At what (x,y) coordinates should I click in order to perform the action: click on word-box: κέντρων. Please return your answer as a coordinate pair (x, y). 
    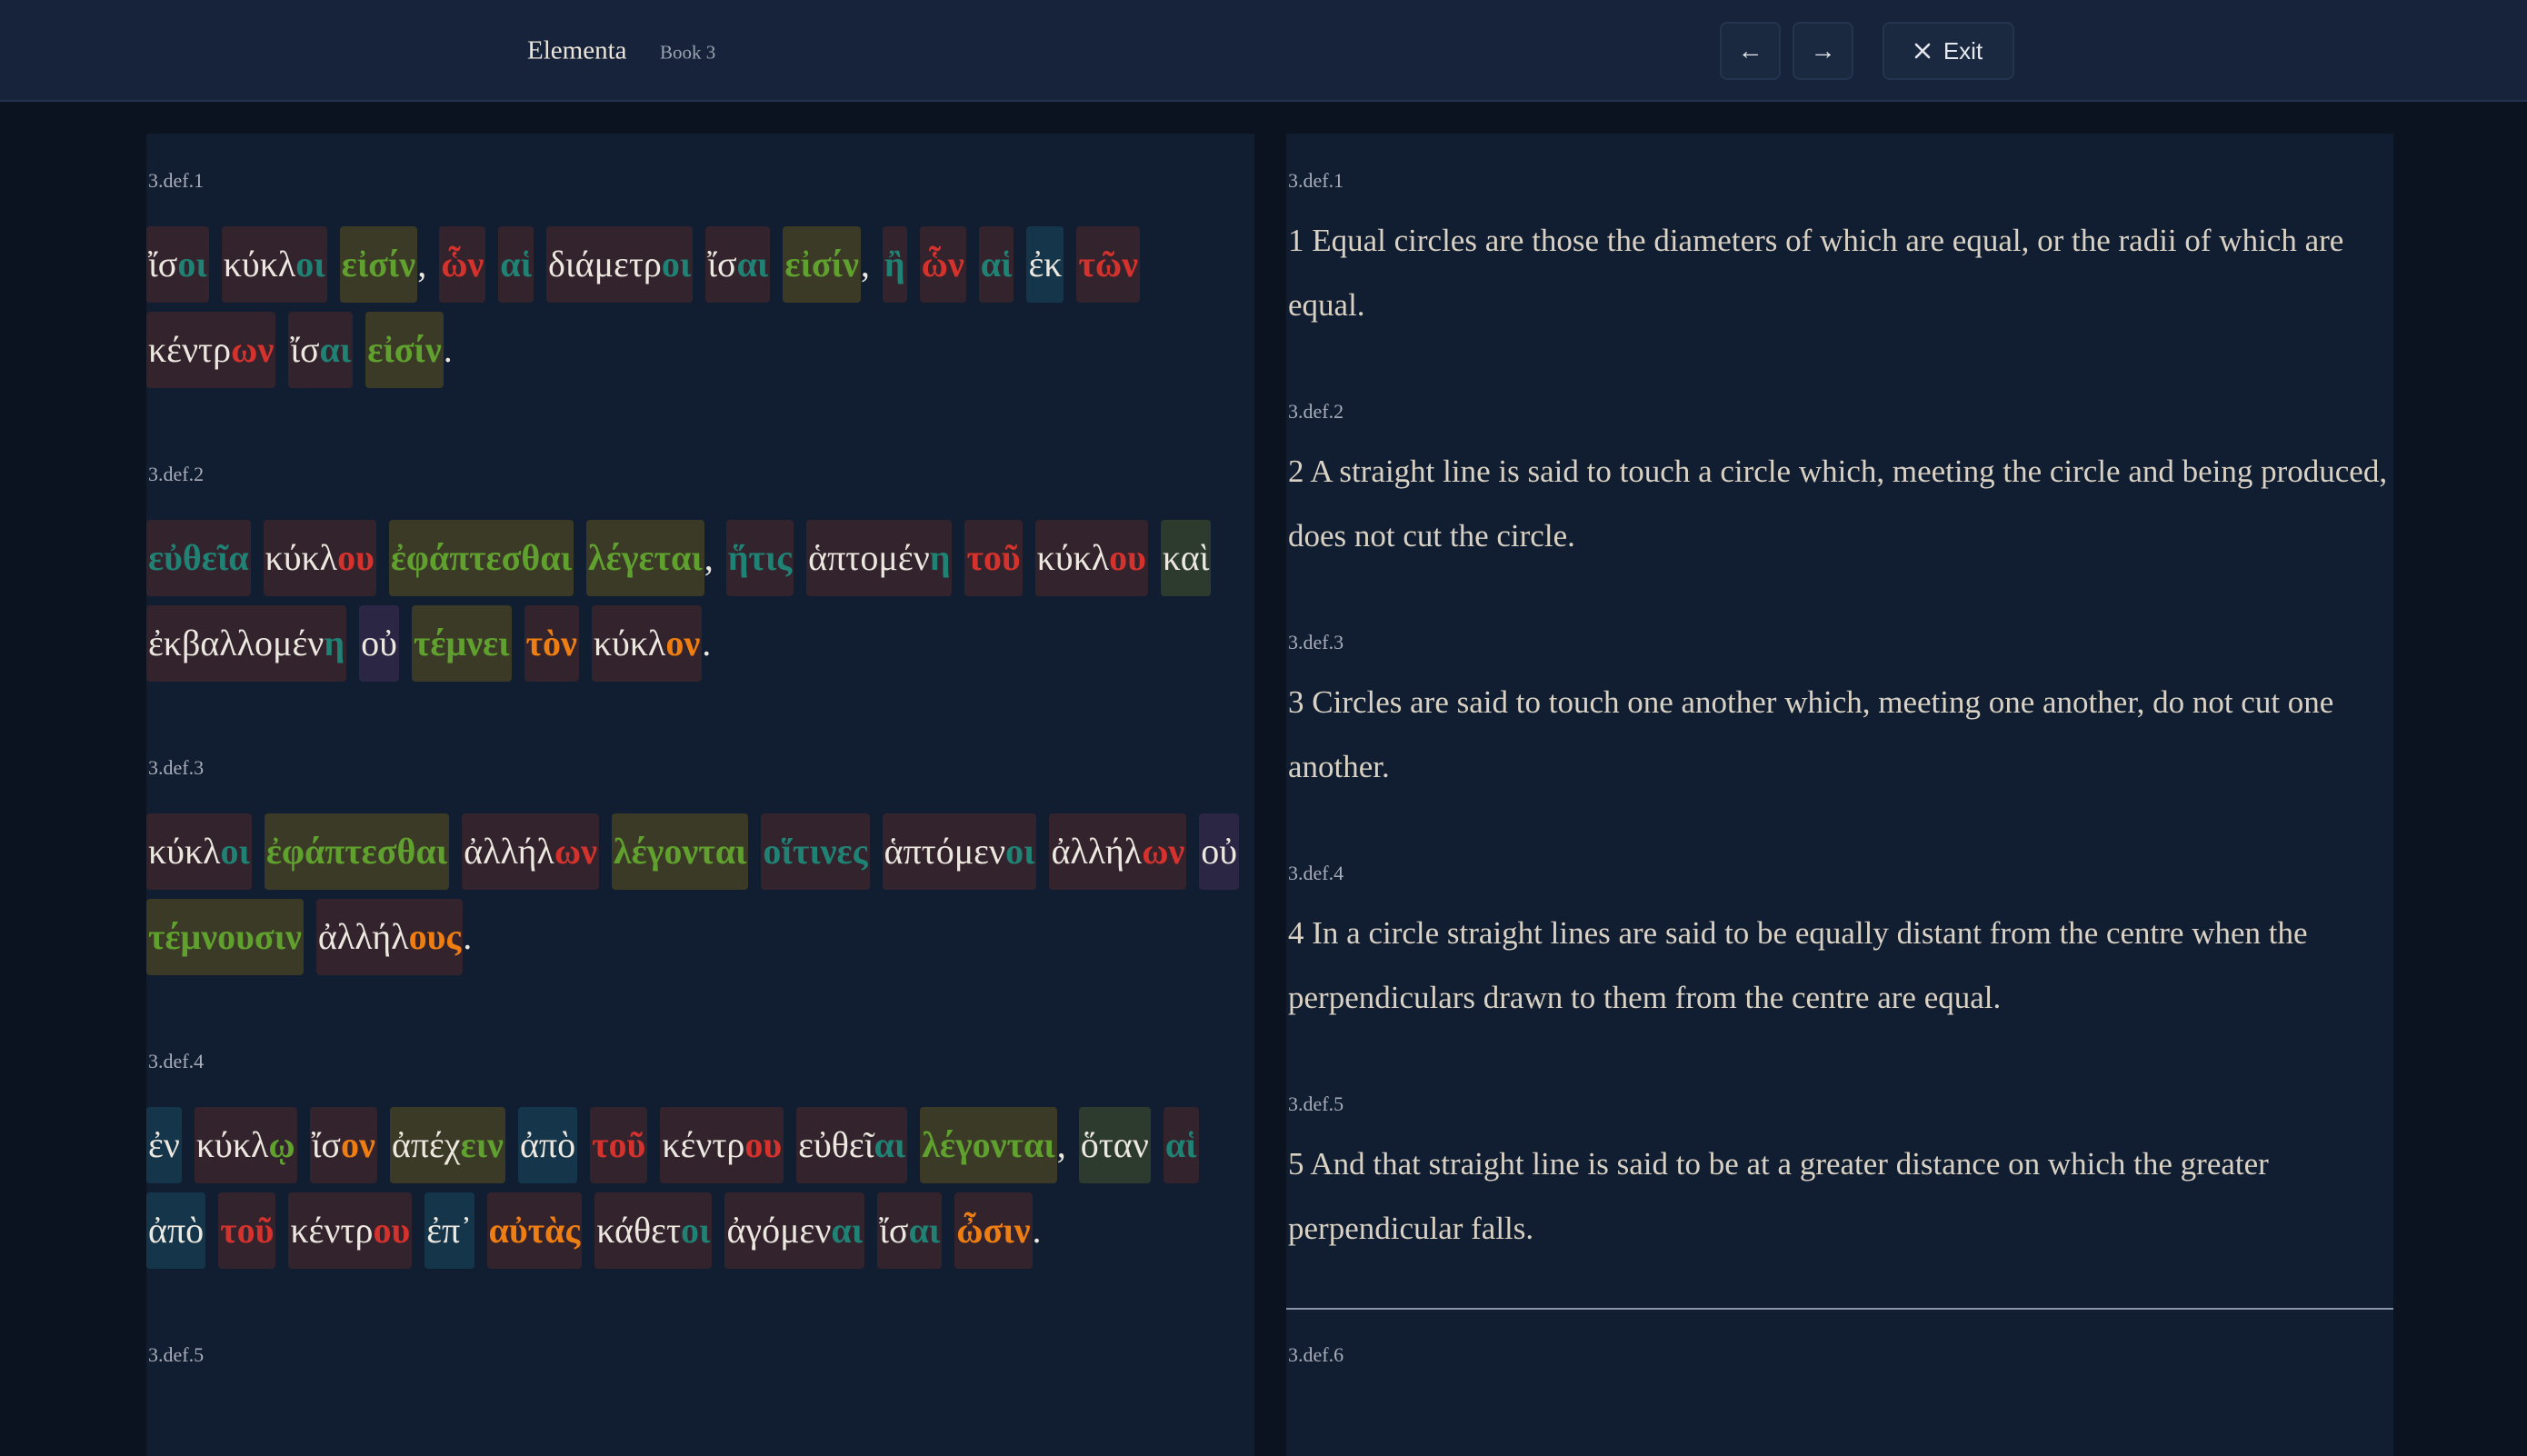
    Looking at the image, I should click on (211, 350).